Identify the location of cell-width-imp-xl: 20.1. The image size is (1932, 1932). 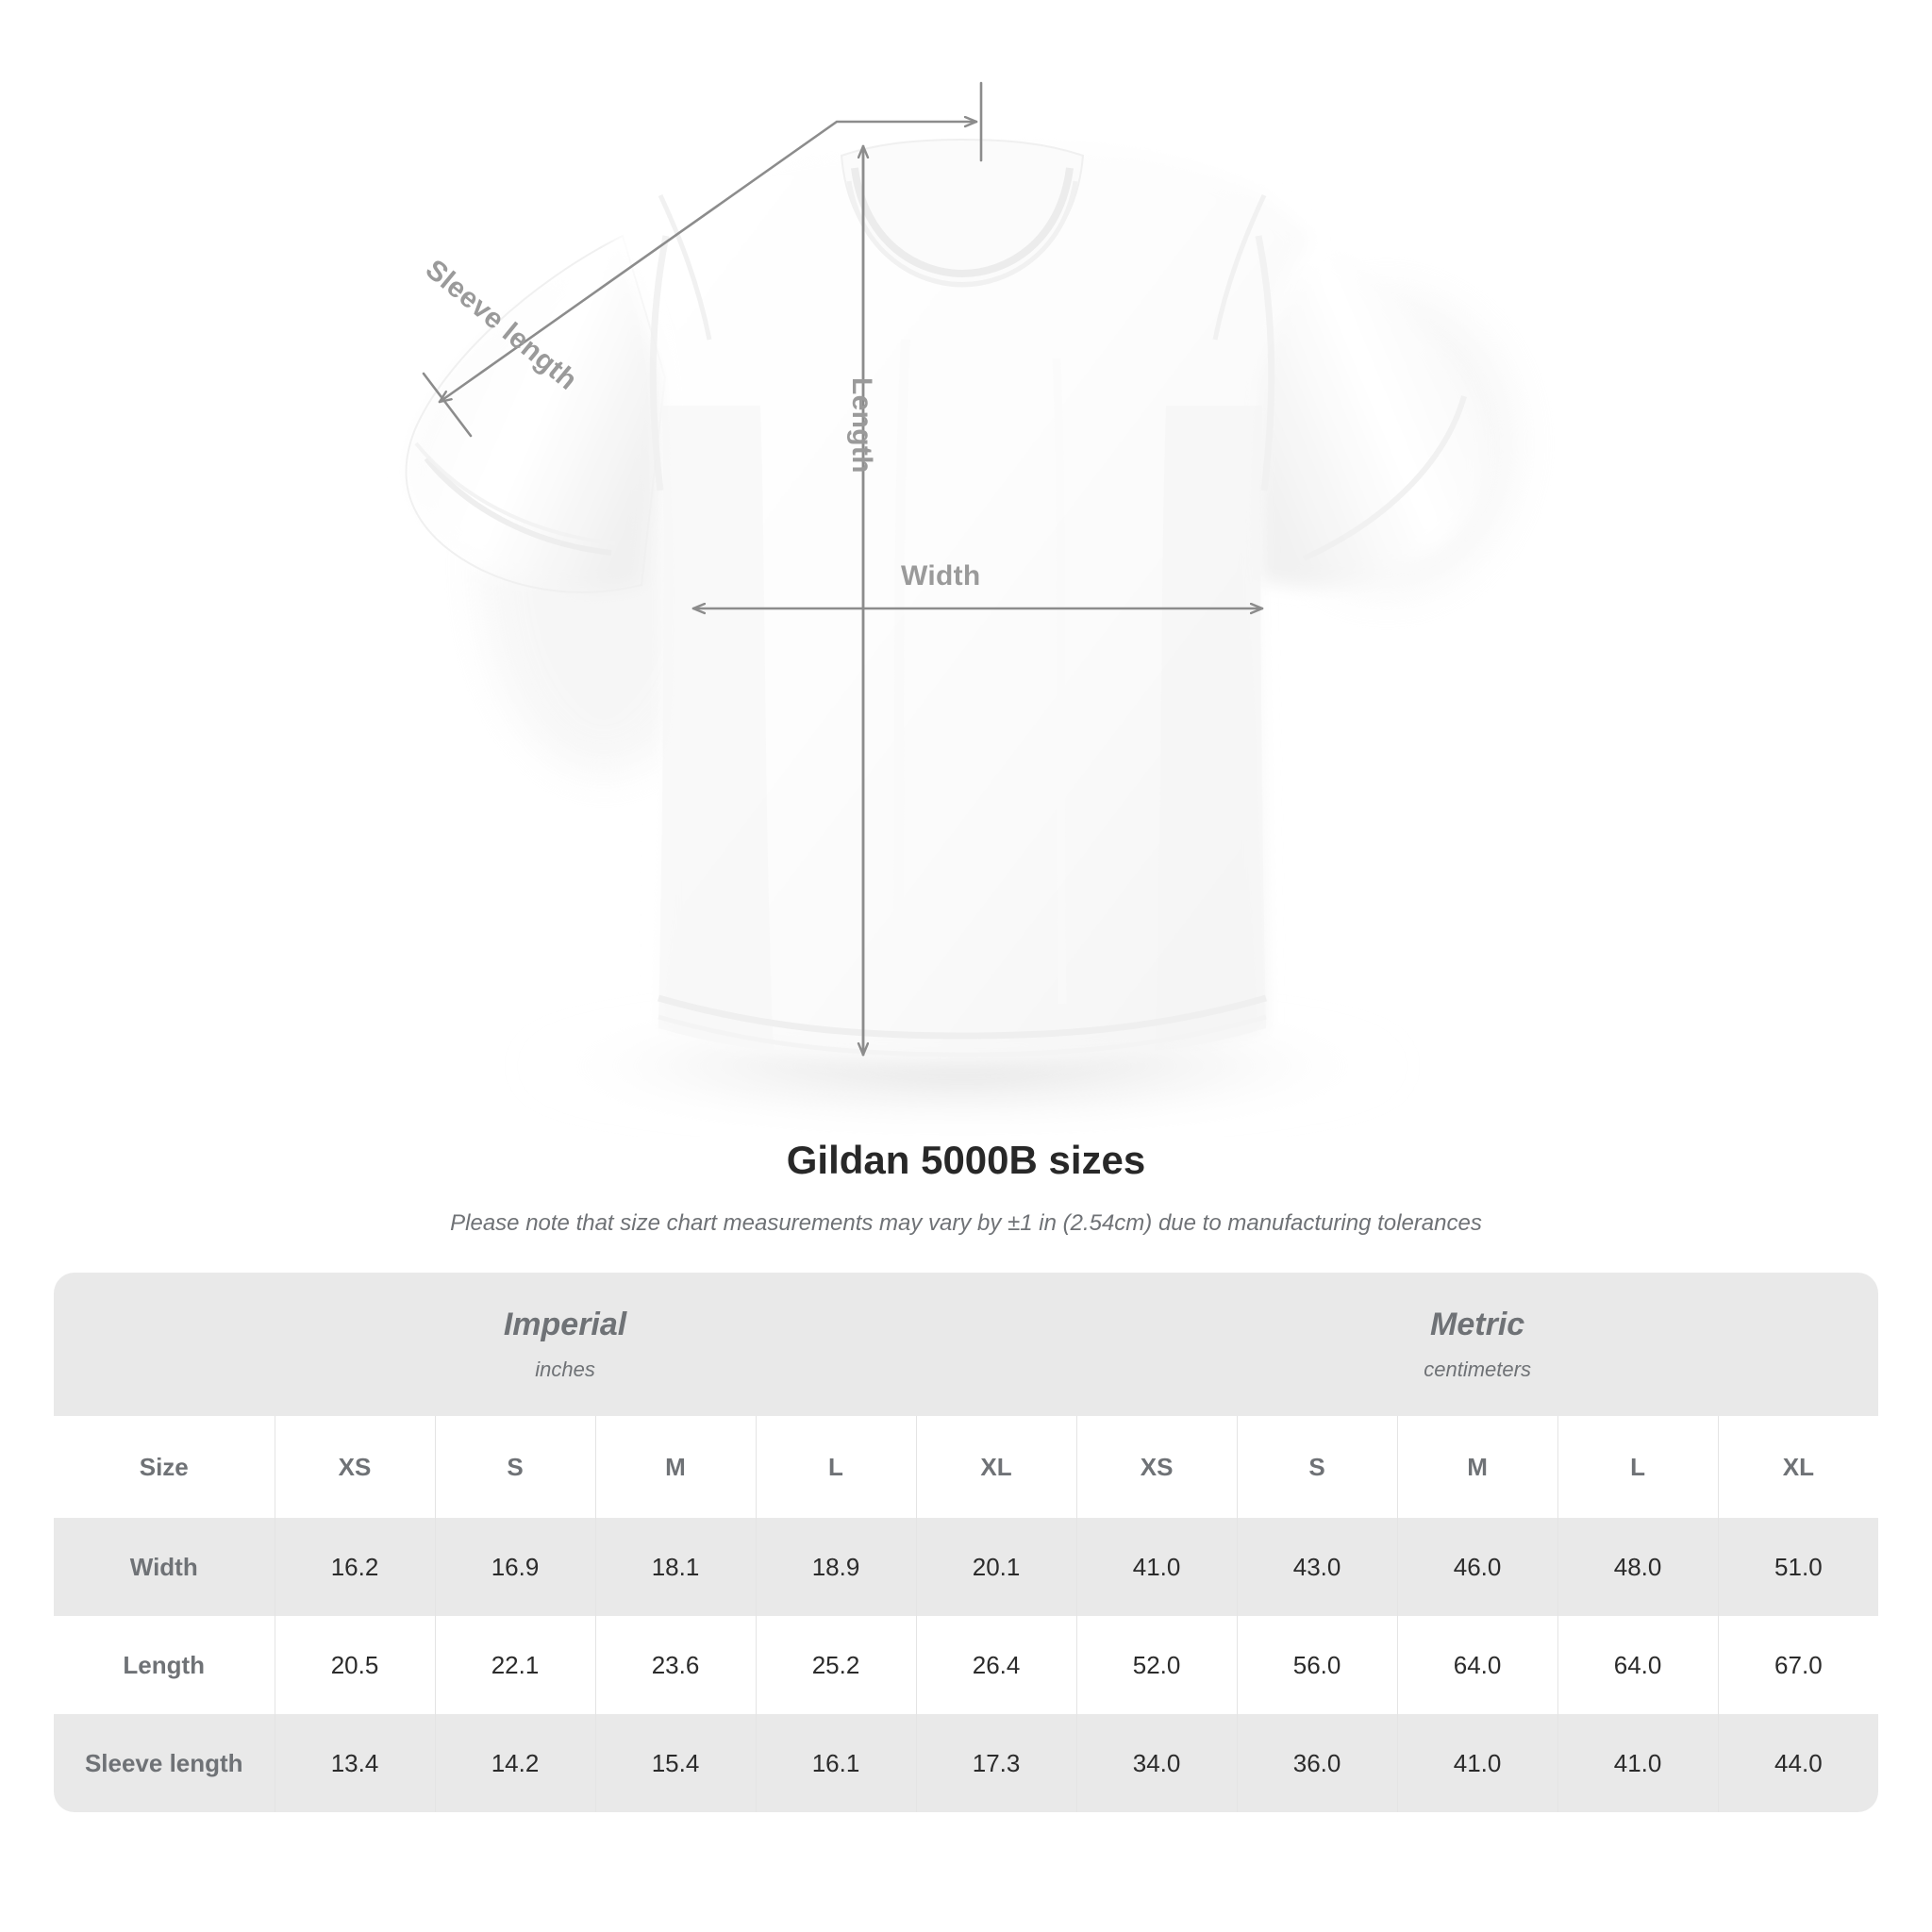
(996, 1567).